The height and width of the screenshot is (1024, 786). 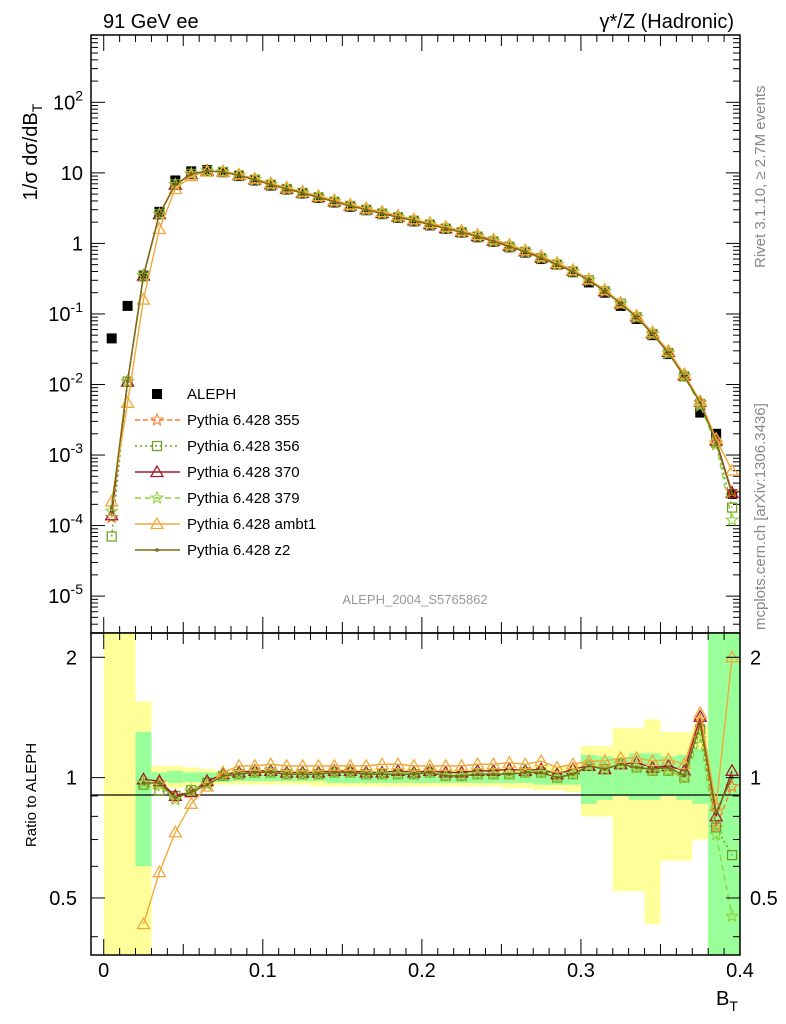 What do you see at coordinates (755, 779) in the screenshot?
I see `ratio-ytick-label-right: 1` at bounding box center [755, 779].